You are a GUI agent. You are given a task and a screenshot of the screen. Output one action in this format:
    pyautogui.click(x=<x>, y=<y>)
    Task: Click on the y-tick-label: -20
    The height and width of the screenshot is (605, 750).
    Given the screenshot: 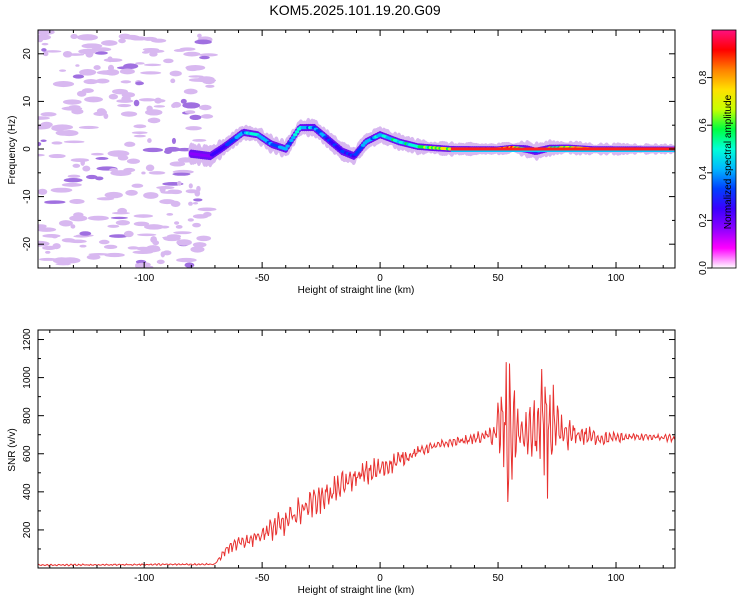 What is the action you would take?
    pyautogui.click(x=27, y=244)
    